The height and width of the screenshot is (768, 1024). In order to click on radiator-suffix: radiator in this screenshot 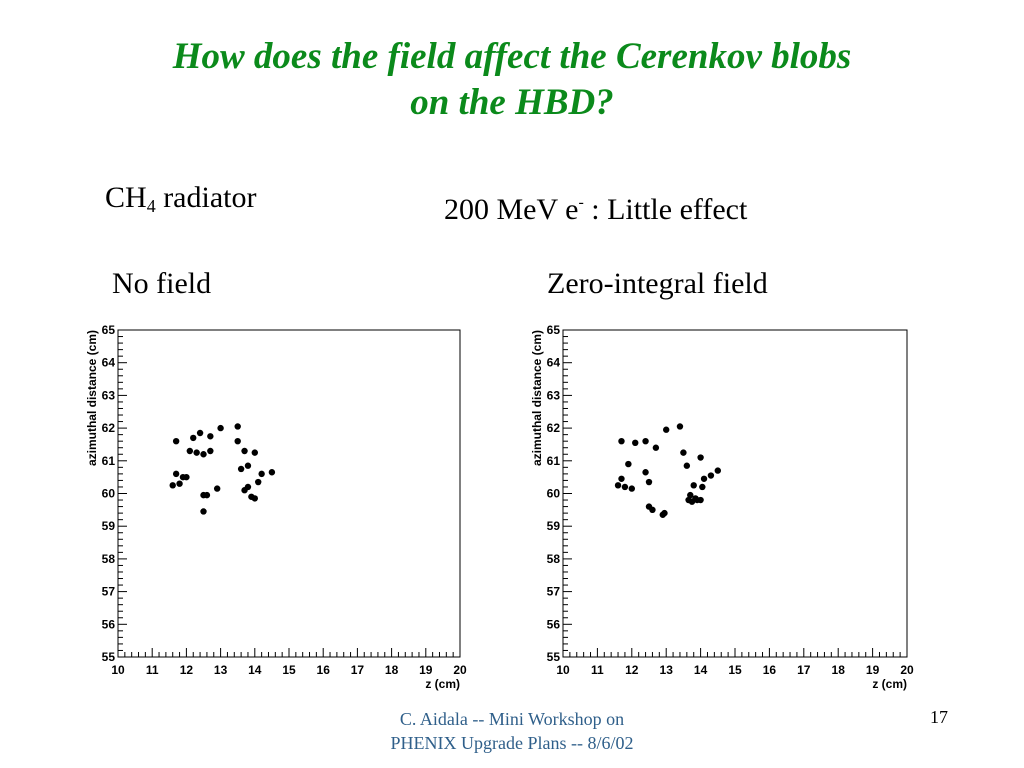, I will do `click(206, 197)`.